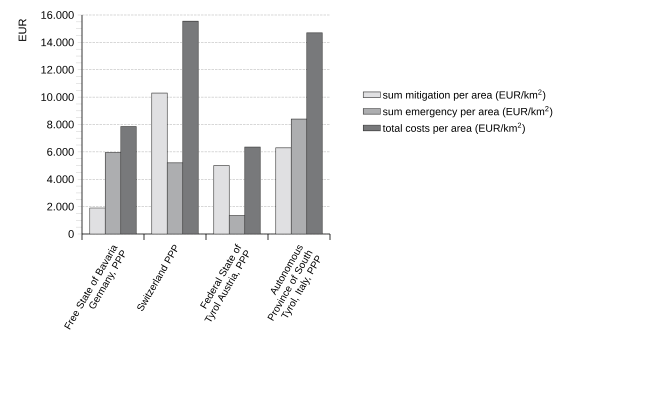 The height and width of the screenshot is (404, 650). Describe the element at coordinates (60, 124) in the screenshot. I see `y-tick-label: 8.000` at that location.